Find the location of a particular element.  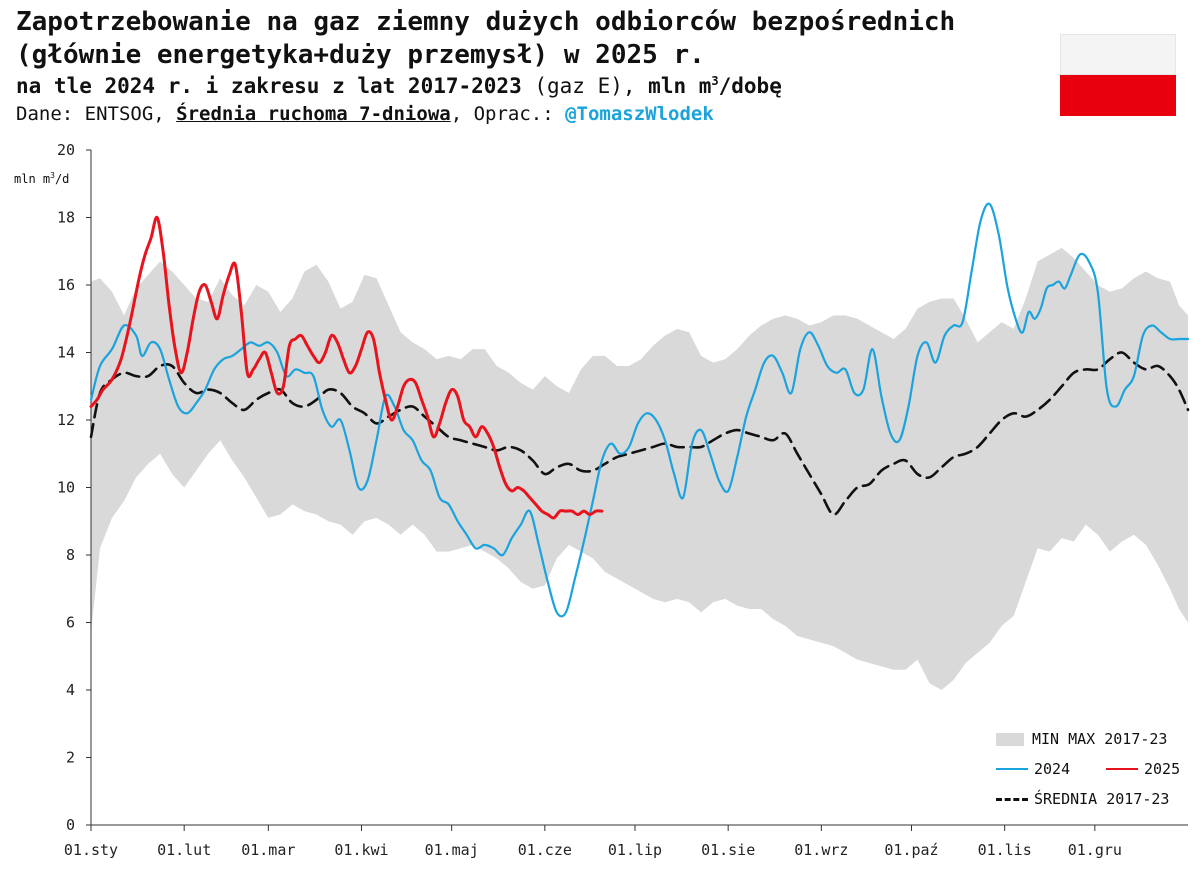

y-tick-label: 4 is located at coordinates (70, 690).